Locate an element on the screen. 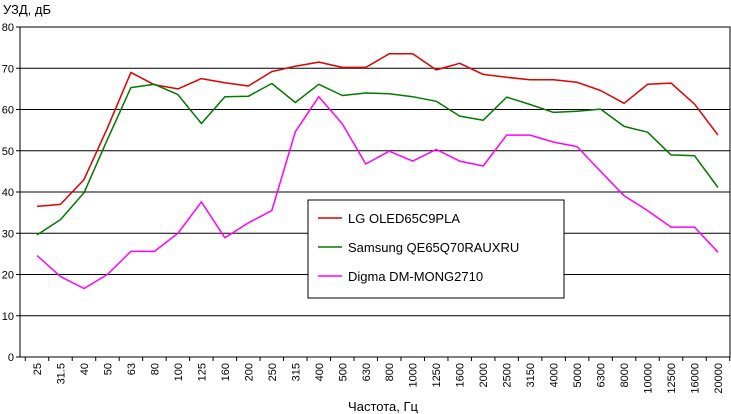  x-tick-label: 63 is located at coordinates (132, 369).